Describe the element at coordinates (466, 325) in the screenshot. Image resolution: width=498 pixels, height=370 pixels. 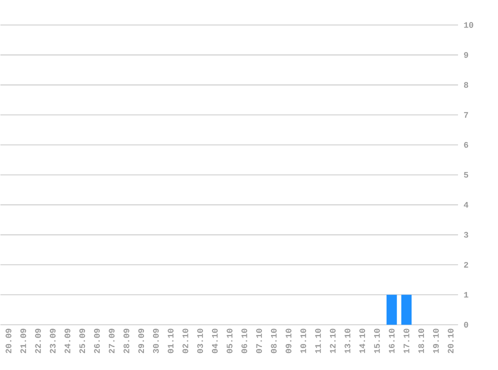
I see `y-tick-label: 0` at that location.